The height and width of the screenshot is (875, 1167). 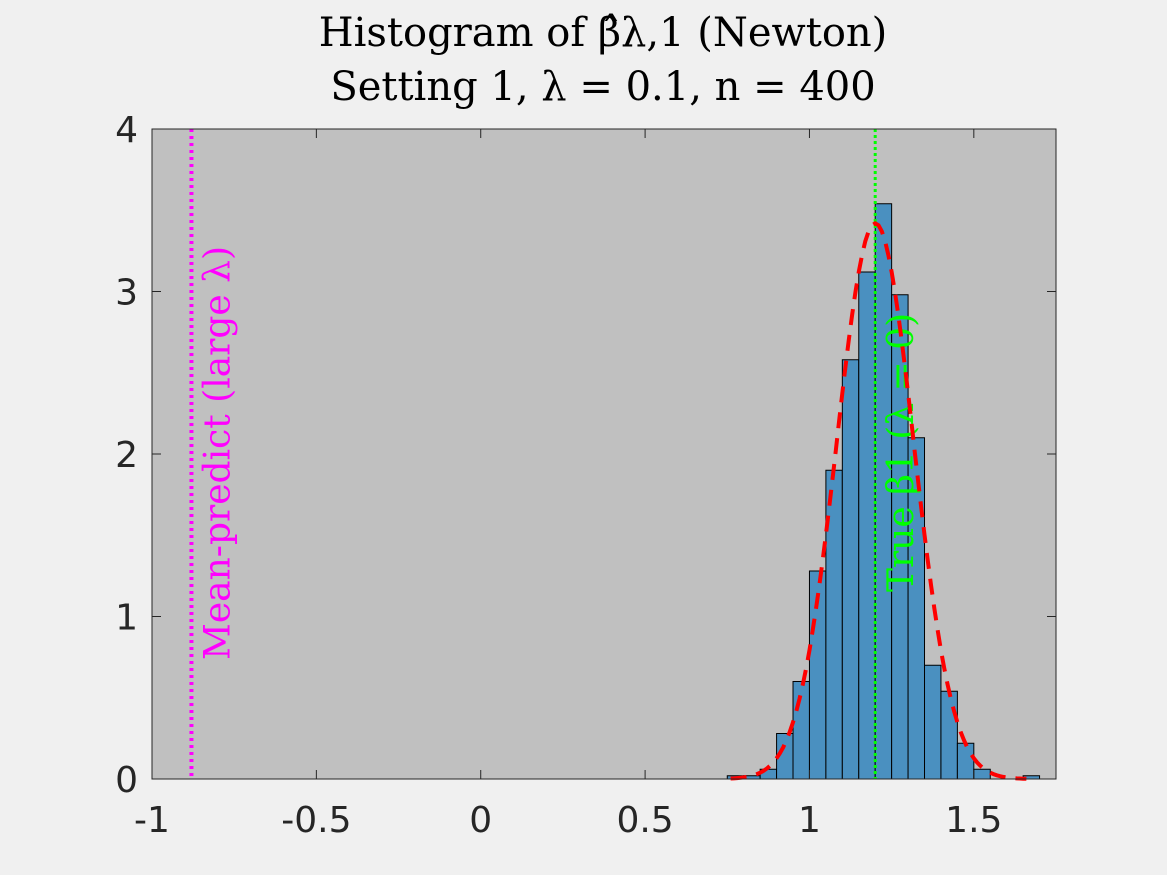 What do you see at coordinates (217, 453) in the screenshot?
I see `reference-line-label: Mean-predict (large λ)` at bounding box center [217, 453].